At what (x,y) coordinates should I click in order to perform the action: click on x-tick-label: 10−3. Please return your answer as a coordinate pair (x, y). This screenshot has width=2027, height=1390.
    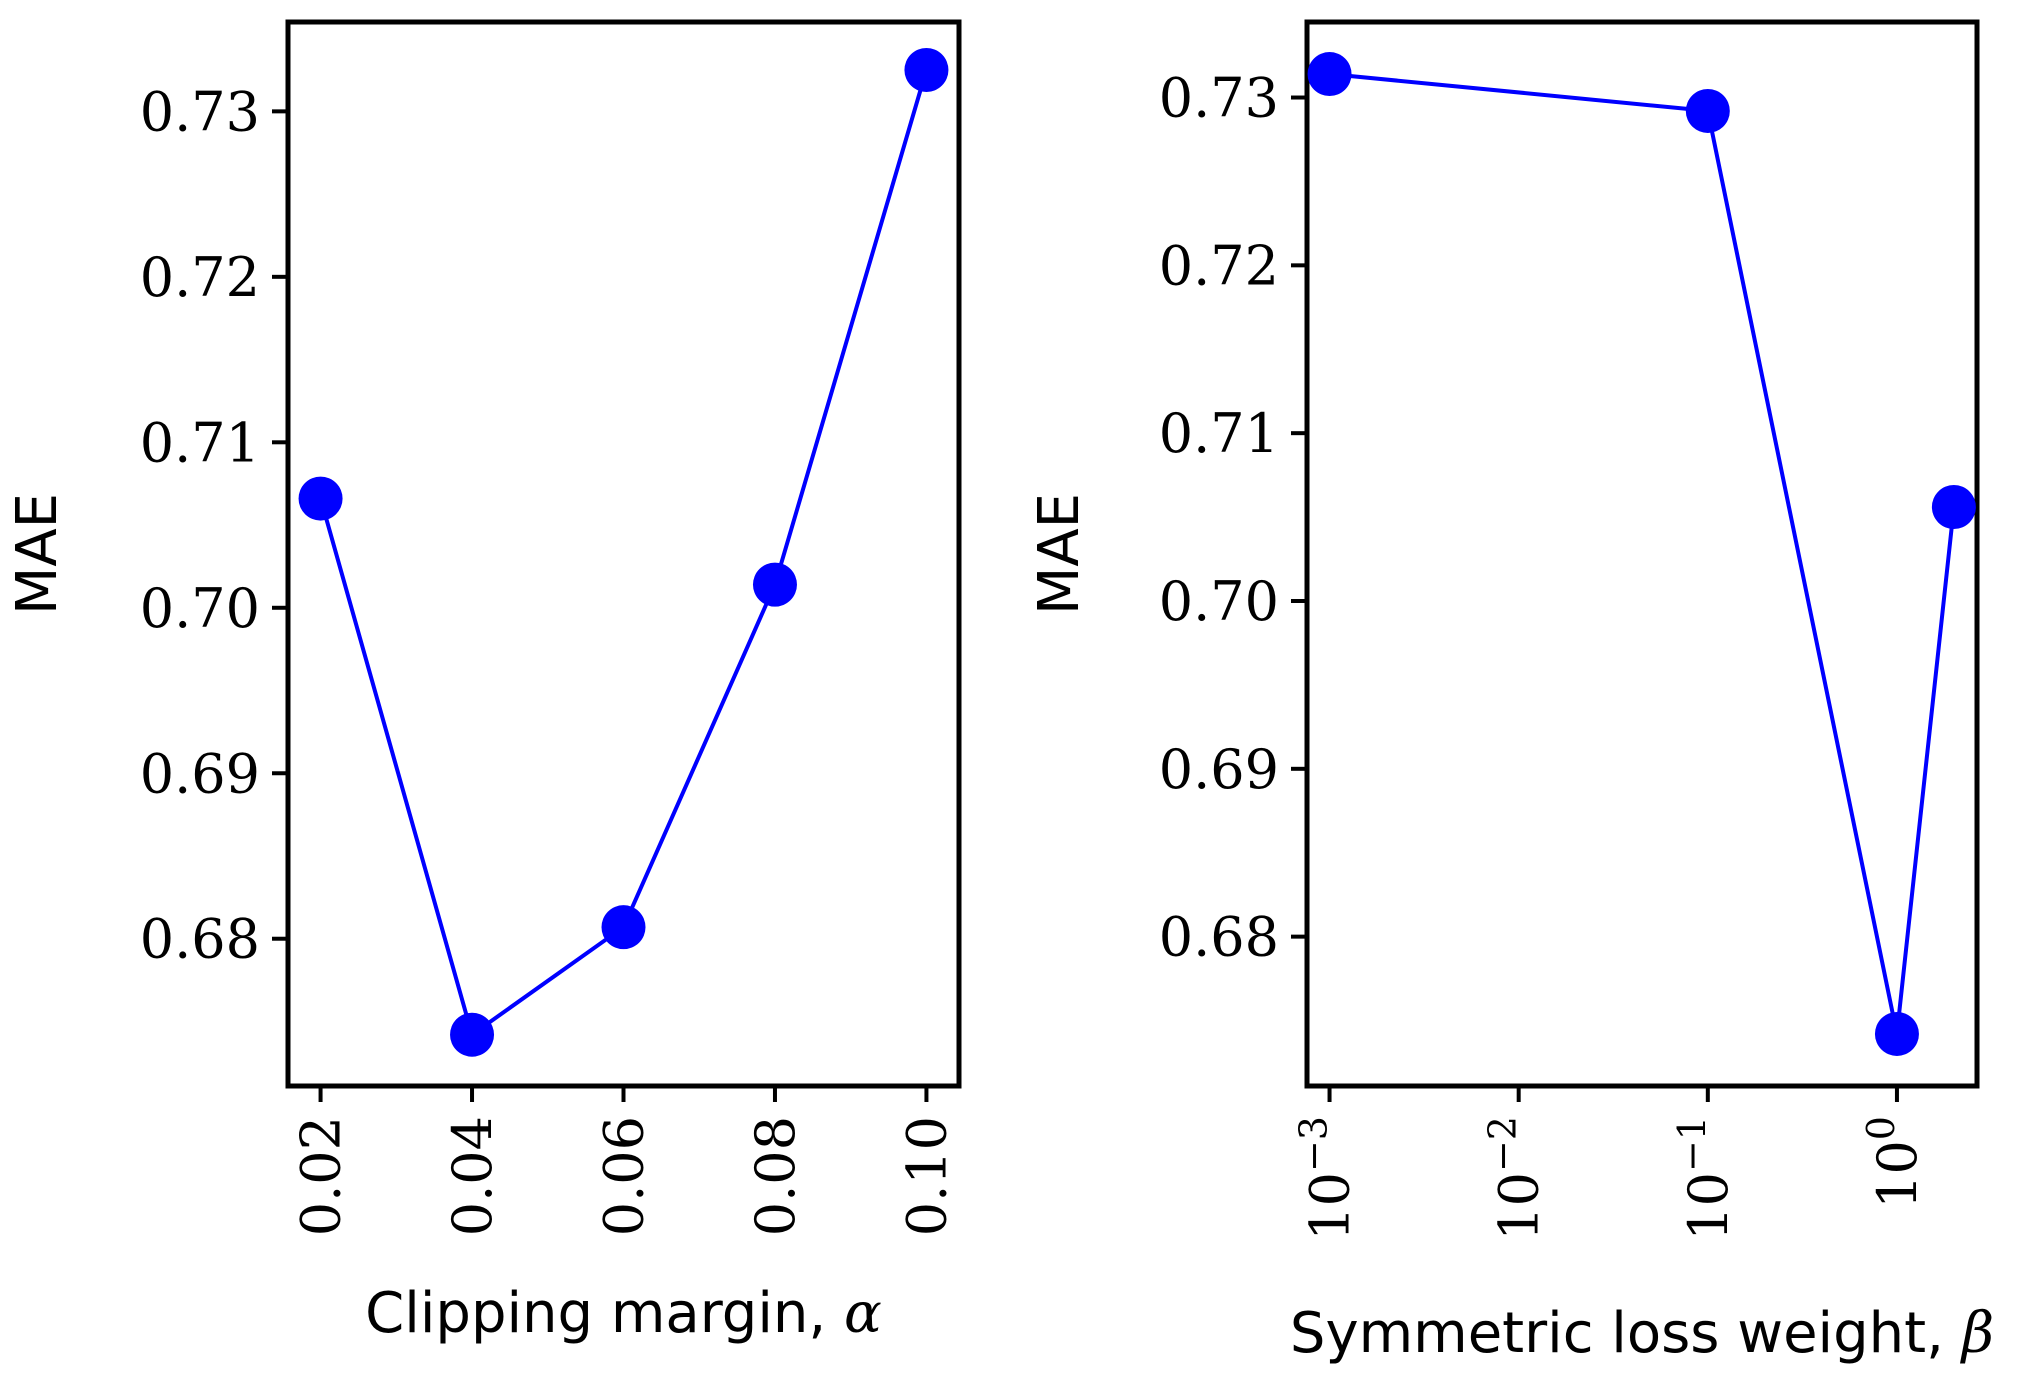
    Looking at the image, I should click on (1327, 1178).